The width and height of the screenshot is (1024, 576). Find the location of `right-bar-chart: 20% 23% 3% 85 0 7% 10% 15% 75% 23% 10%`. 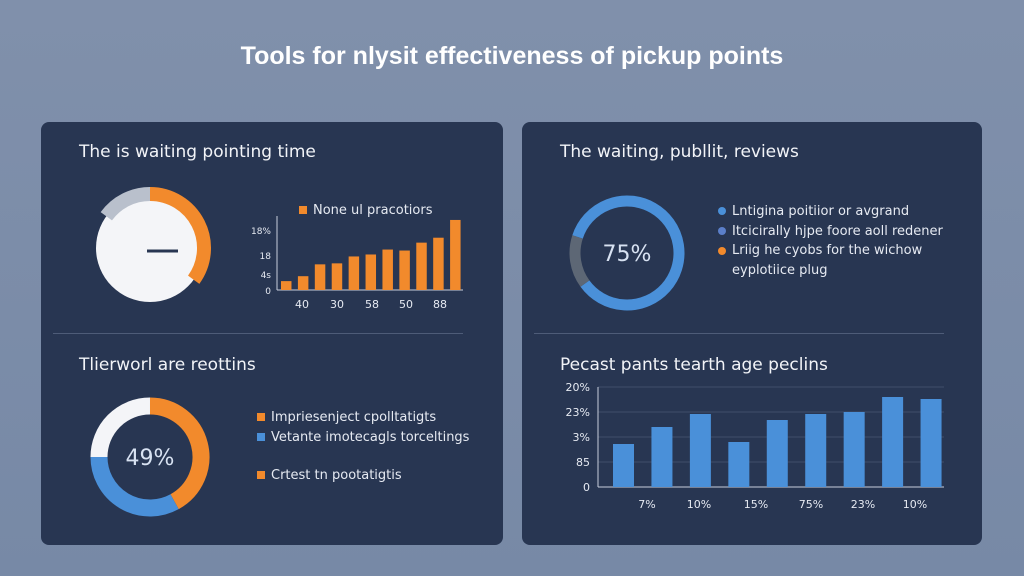

right-bar-chart: 20% 23% 3% 85 0 7% 10% 15% 75% 23% 10% is located at coordinates (755, 446).